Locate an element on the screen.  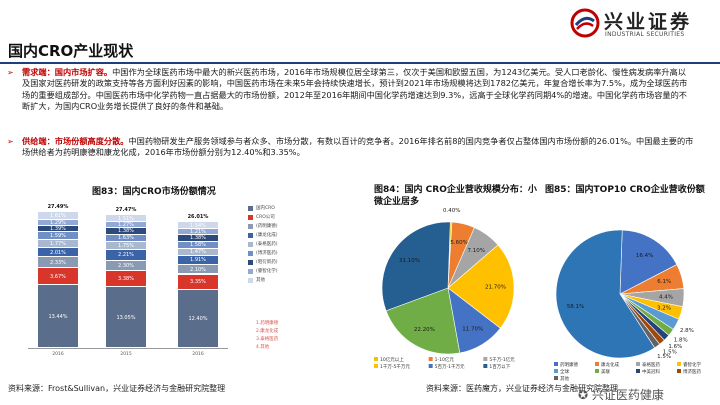
legend-entry: 1百万以下 is located at coordinates (499, 367).